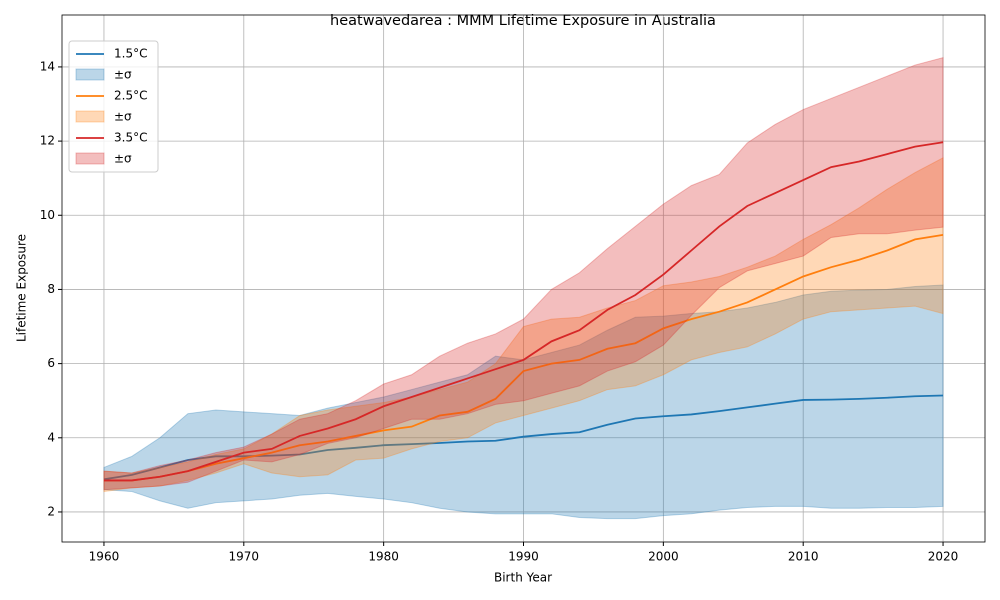  I want to click on x-tick-label: 1970, so click(244, 557).